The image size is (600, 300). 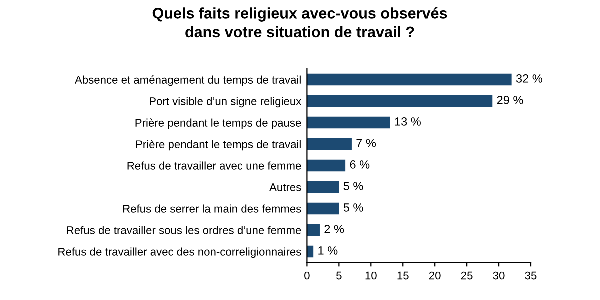 What do you see at coordinates (334, 229) in the screenshot?
I see `data-label: 2 %` at bounding box center [334, 229].